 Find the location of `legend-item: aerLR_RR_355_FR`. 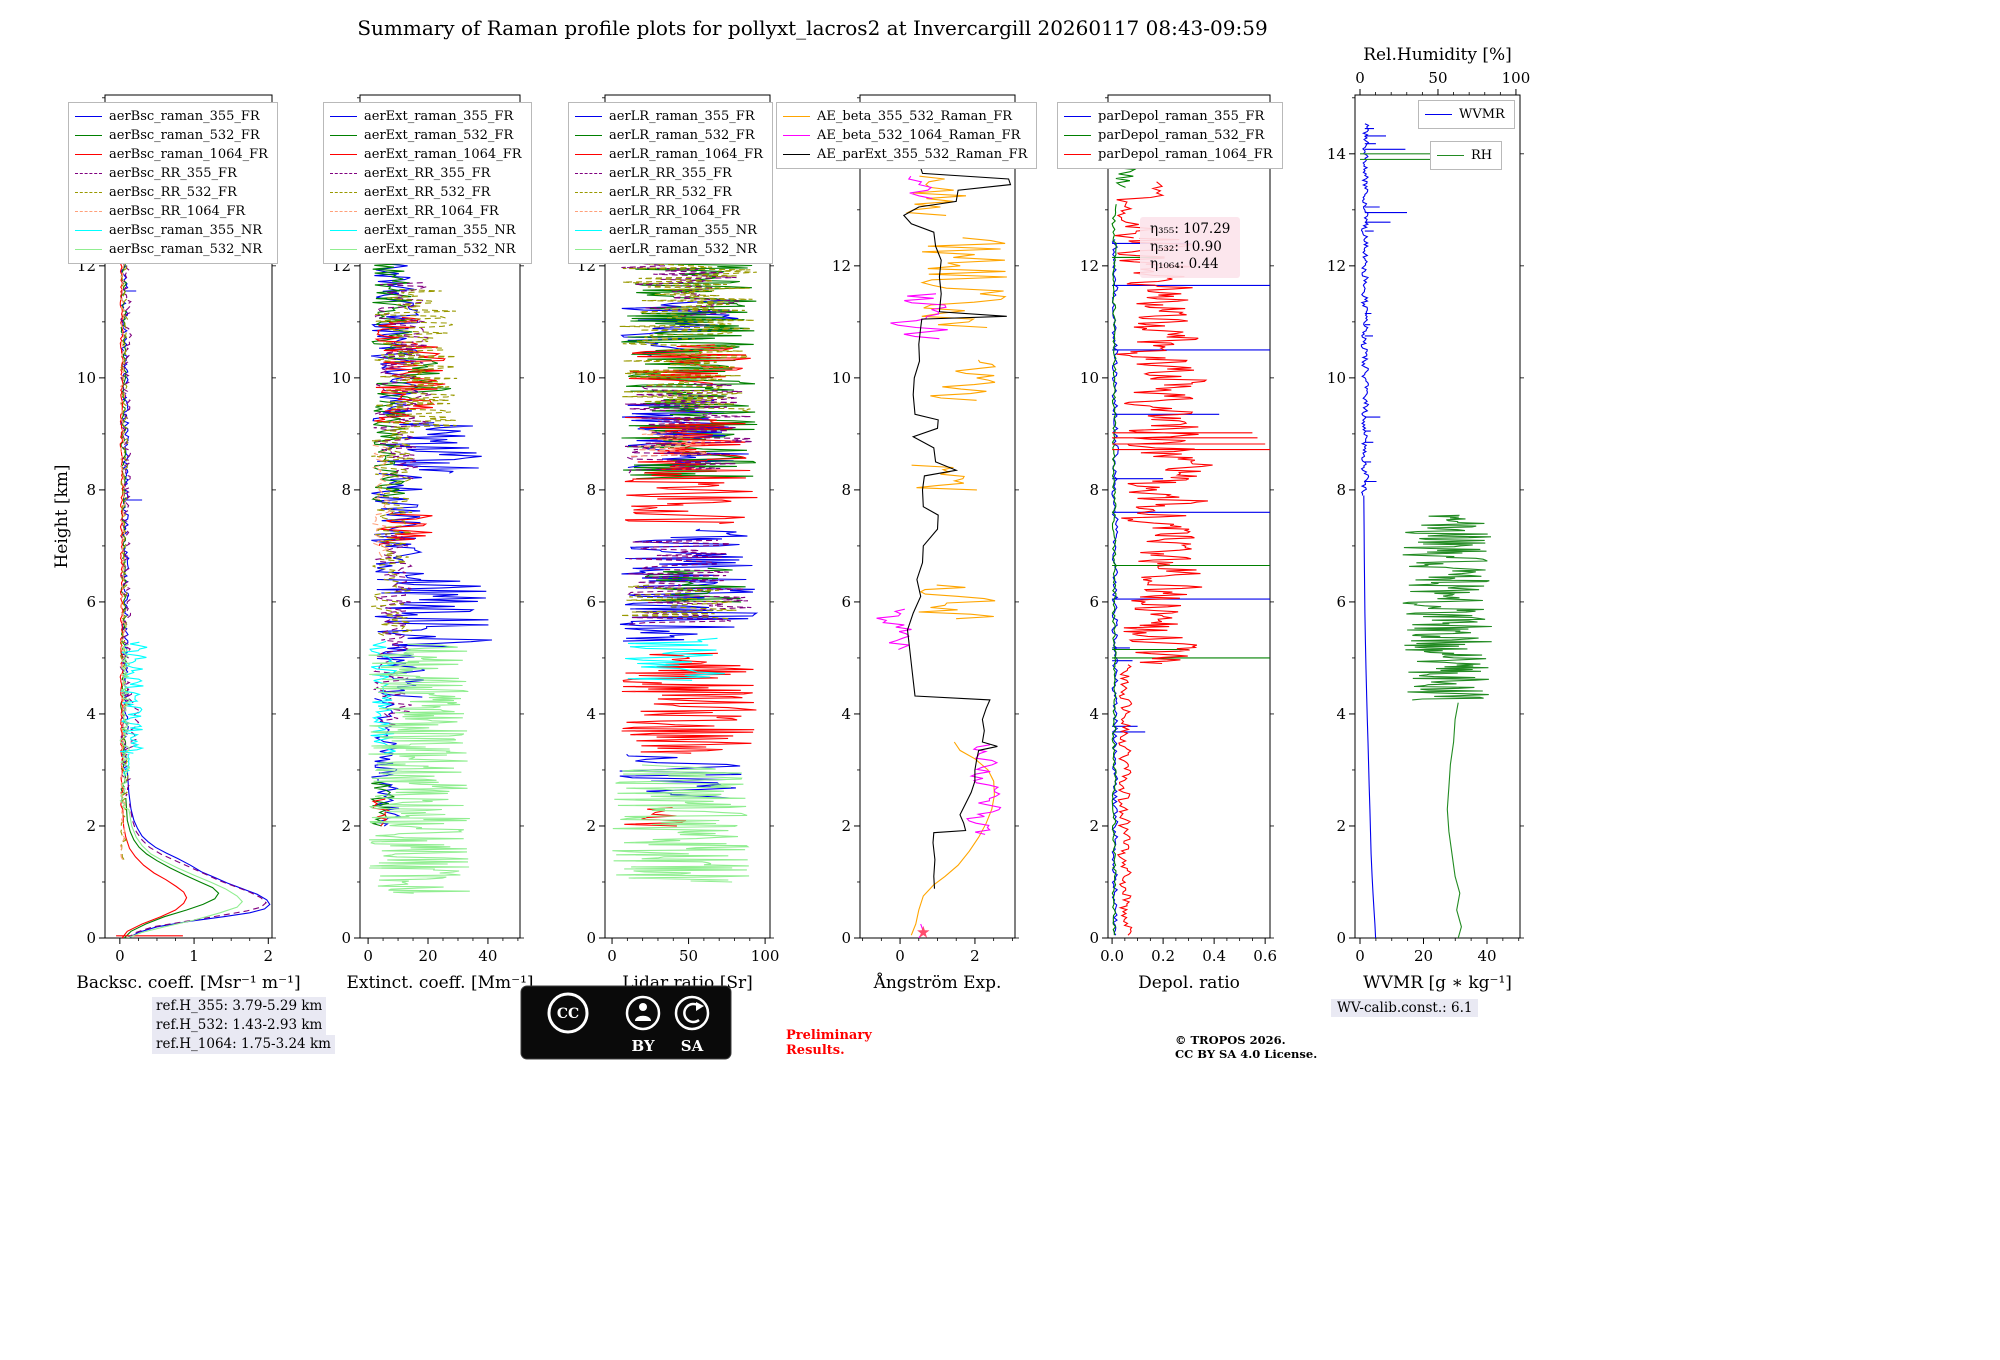

legend-item: aerLR_RR_355_FR is located at coordinates (669, 173).